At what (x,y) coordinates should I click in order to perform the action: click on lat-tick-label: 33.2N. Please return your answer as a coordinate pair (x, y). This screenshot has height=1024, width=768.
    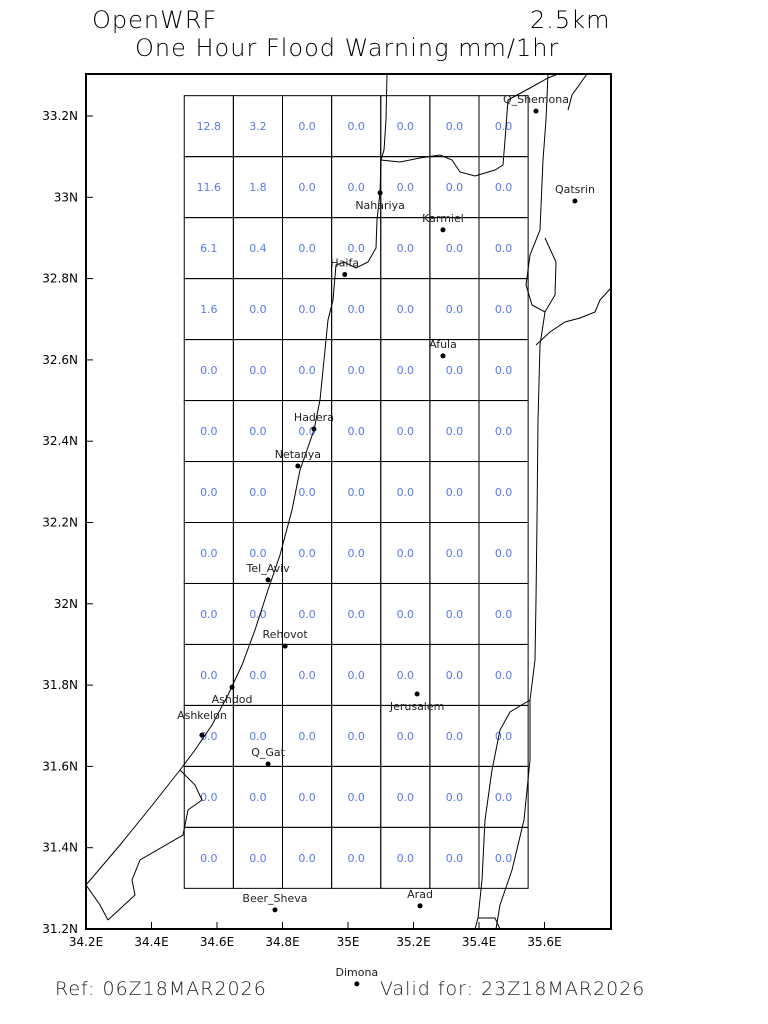
    Looking at the image, I should click on (60, 116).